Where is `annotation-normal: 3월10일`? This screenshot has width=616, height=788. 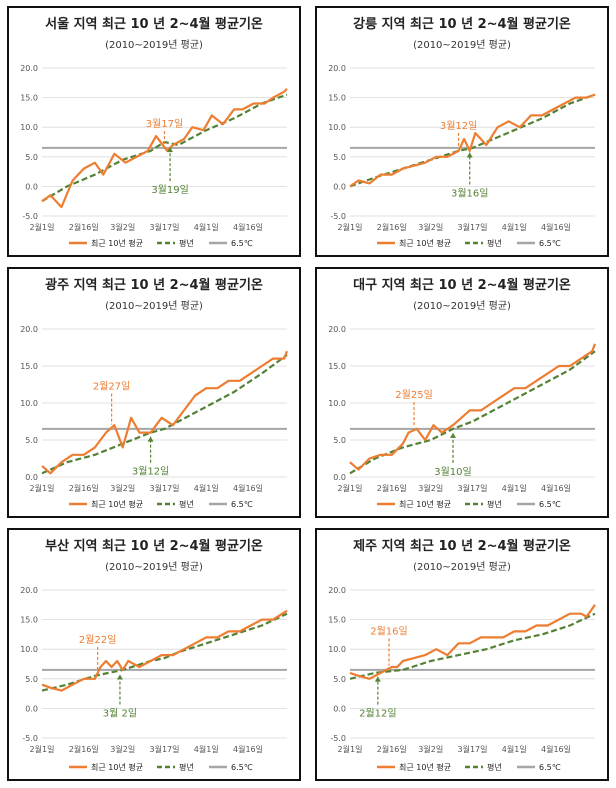 annotation-normal: 3월10일 is located at coordinates (453, 472).